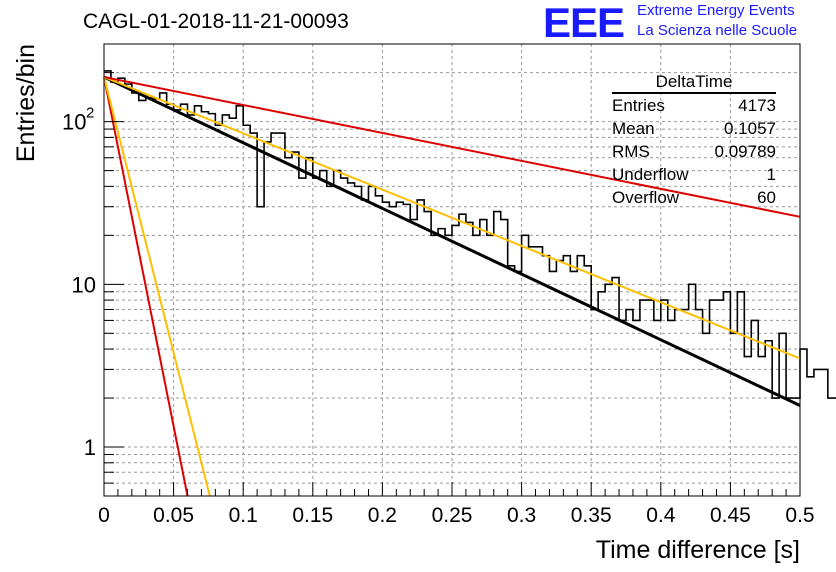 Image resolution: width=836 pixels, height=572 pixels. Describe the element at coordinates (750, 128) in the screenshot. I see `stats-value: 0.1057` at that location.